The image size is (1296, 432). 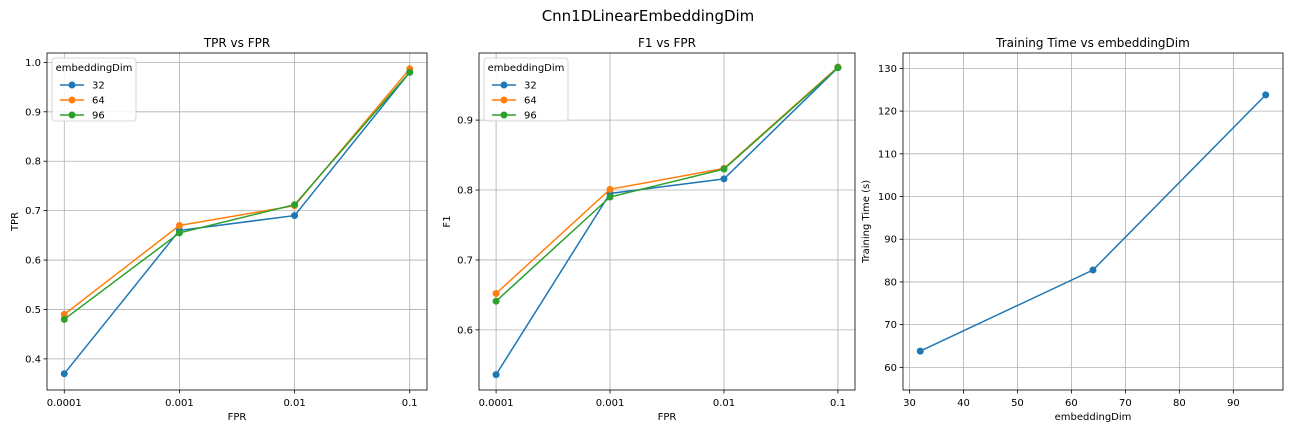 What do you see at coordinates (447, 221) in the screenshot?
I see `y-axis-label: F1` at bounding box center [447, 221].